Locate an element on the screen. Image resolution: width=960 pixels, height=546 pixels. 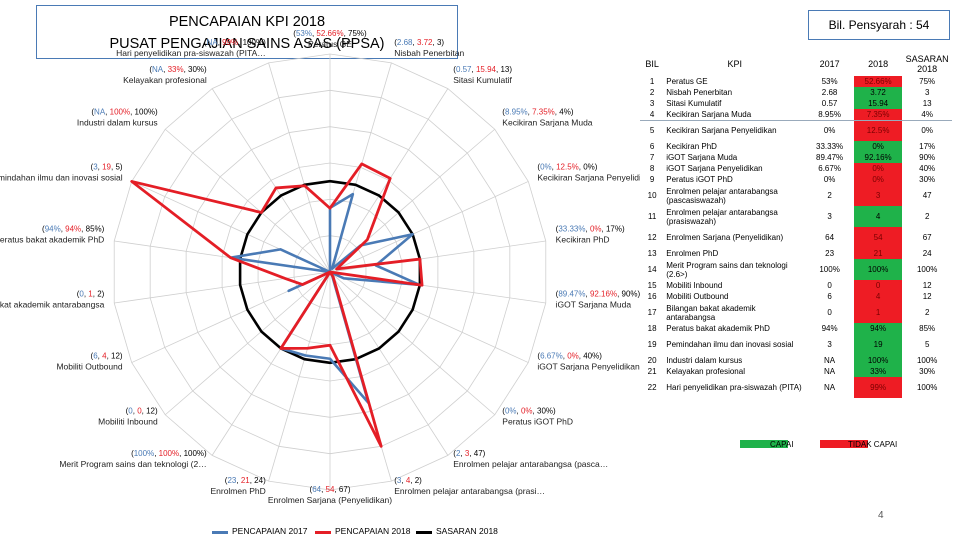
axis-annotation: (94%, 94%, 85%) is located at coordinates (73, 229).